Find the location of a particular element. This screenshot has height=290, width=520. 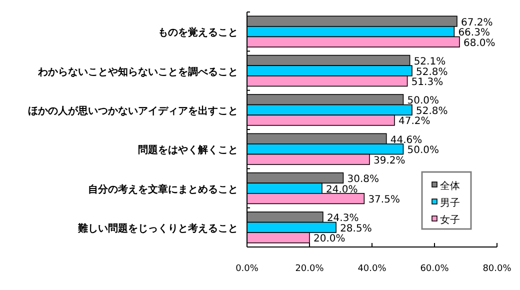

data-label: 24.0% is located at coordinates (342, 190).